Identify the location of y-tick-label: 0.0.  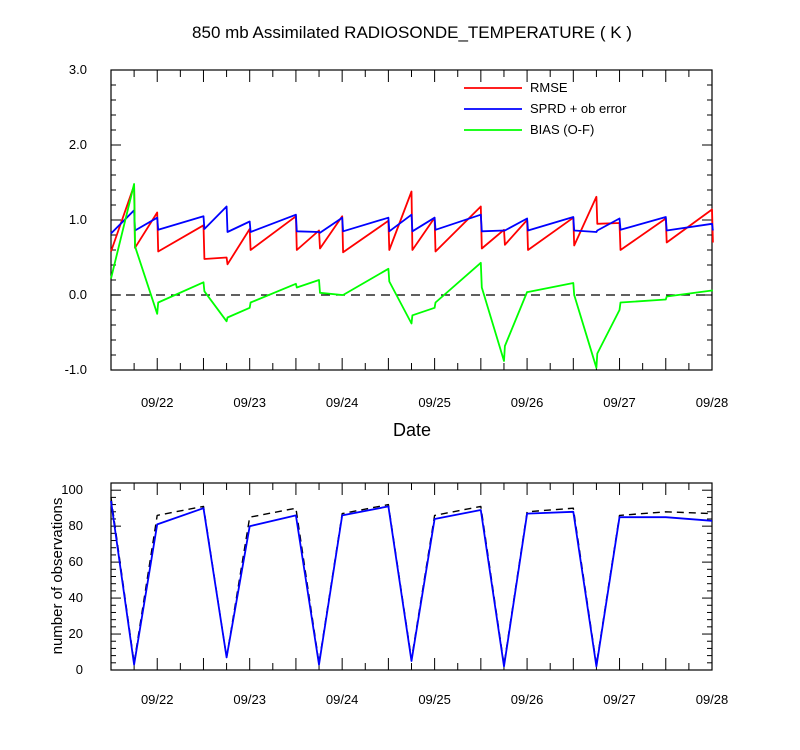
(78, 294).